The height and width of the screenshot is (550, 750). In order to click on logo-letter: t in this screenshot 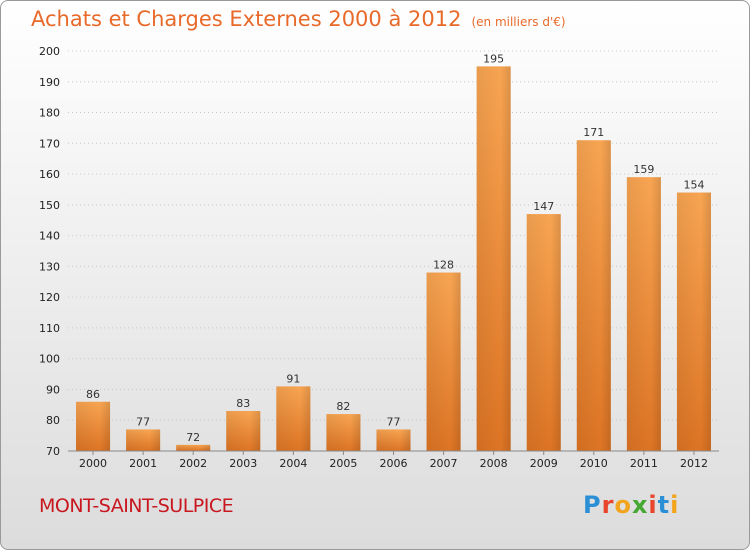, I will do `click(664, 505)`.